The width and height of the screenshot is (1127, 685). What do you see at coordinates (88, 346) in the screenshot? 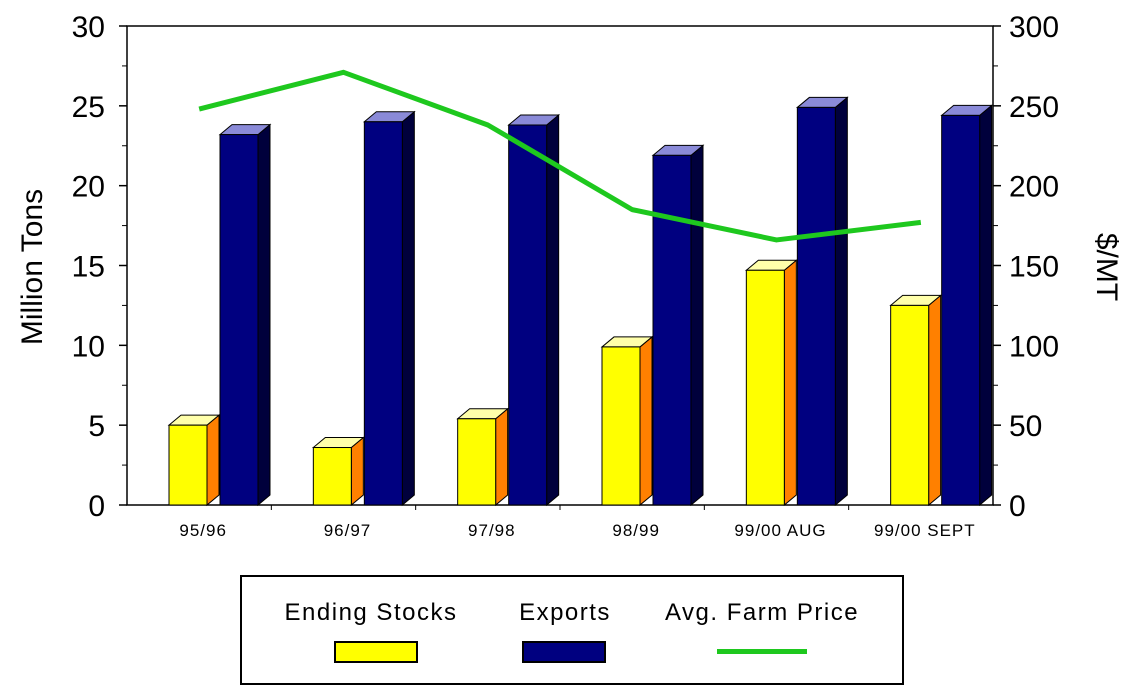
I see `y-tick-label: 10` at bounding box center [88, 346].